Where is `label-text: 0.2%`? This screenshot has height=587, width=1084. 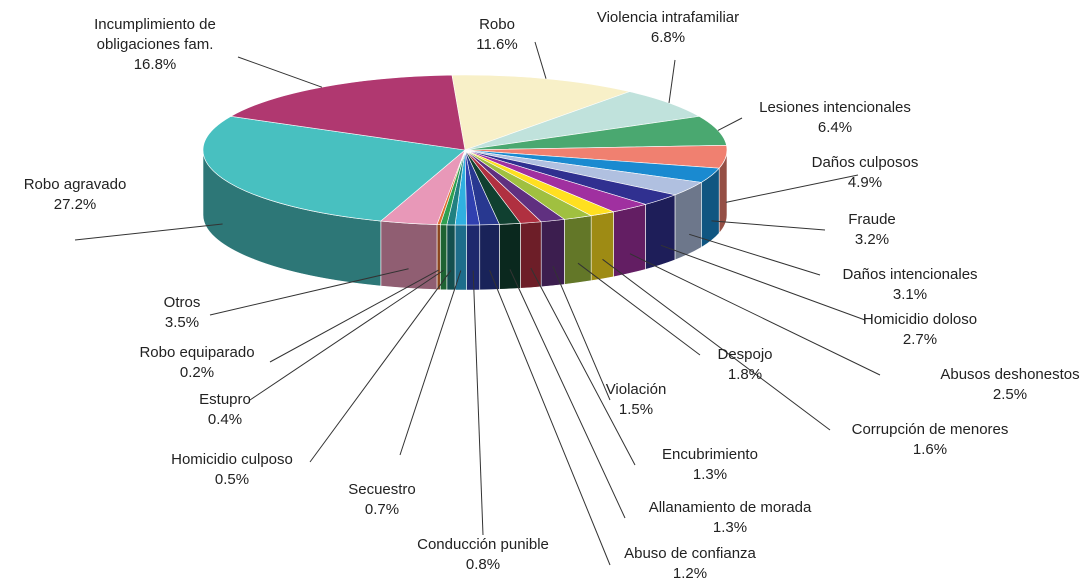
label-text: 0.2% is located at coordinates (197, 372).